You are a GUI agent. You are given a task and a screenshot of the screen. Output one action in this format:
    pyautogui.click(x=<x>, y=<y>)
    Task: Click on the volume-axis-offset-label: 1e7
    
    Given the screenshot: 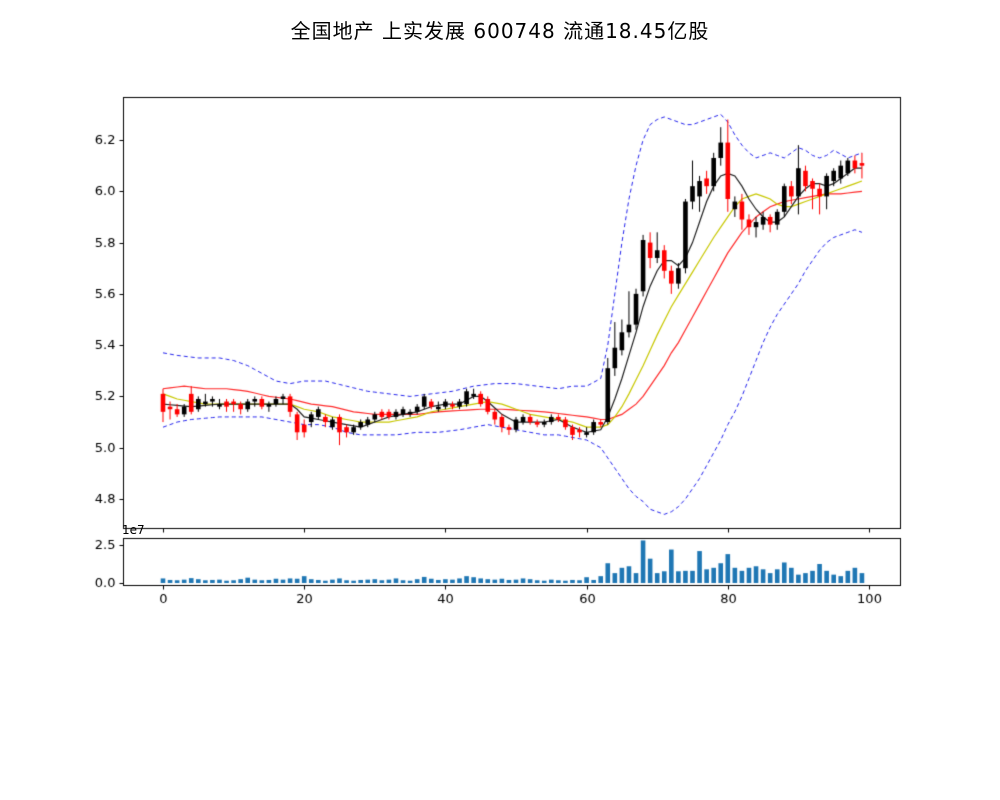 What is the action you would take?
    pyautogui.click(x=133, y=530)
    